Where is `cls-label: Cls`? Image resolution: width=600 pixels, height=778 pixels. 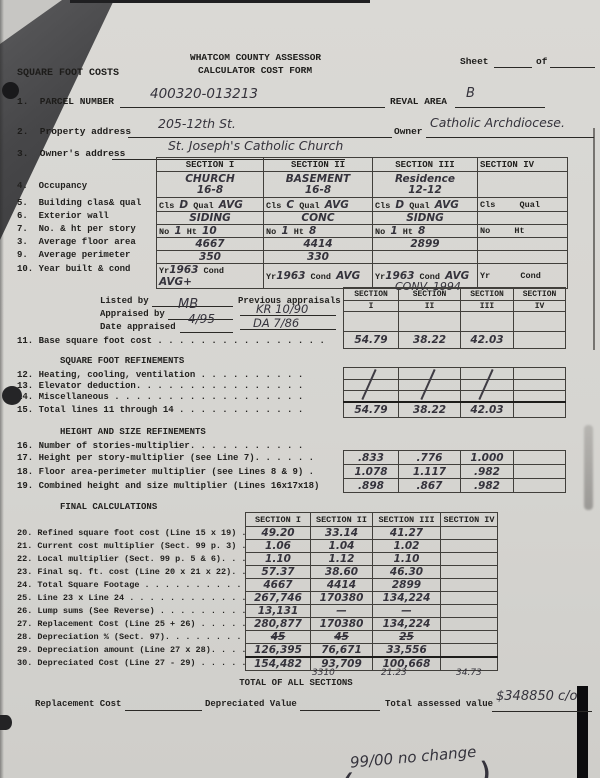
cls-label: Cls is located at coordinates (167, 205).